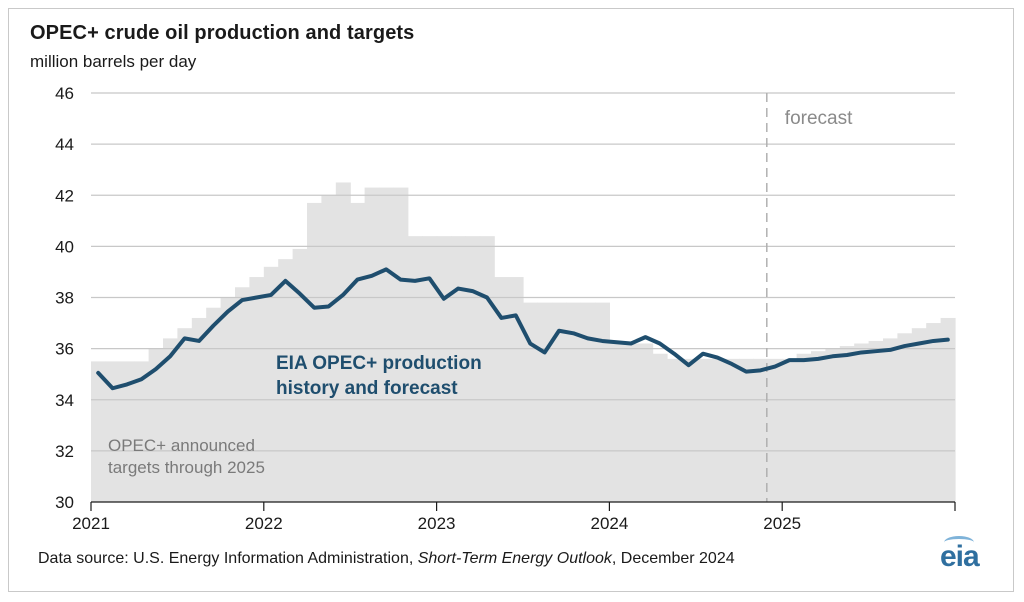 This screenshot has height=602, width=1024. I want to click on production-label-line: history and forecast, so click(367, 388).